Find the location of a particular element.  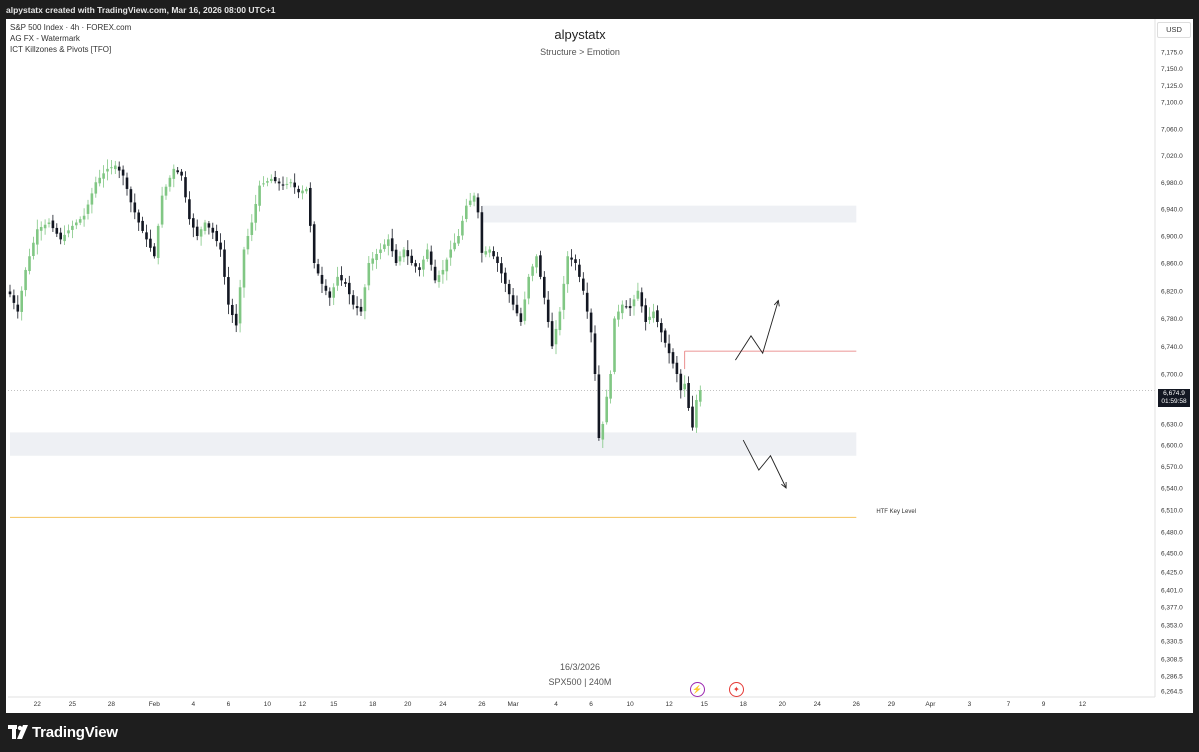

x-tick-label: Mar is located at coordinates (513, 704).